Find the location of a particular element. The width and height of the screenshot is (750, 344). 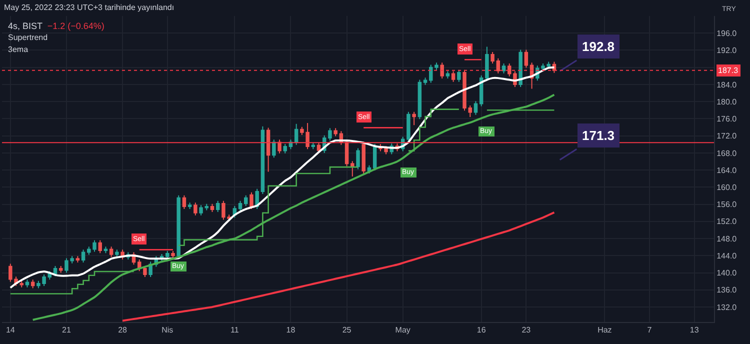

x-tick-label: May is located at coordinates (402, 330).